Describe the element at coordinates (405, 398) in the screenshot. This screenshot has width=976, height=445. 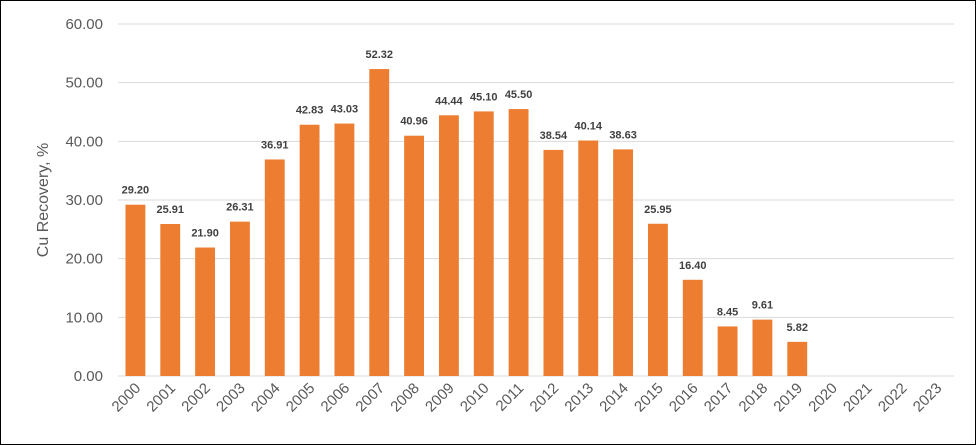
I see `x-tick-label: 2008` at that location.